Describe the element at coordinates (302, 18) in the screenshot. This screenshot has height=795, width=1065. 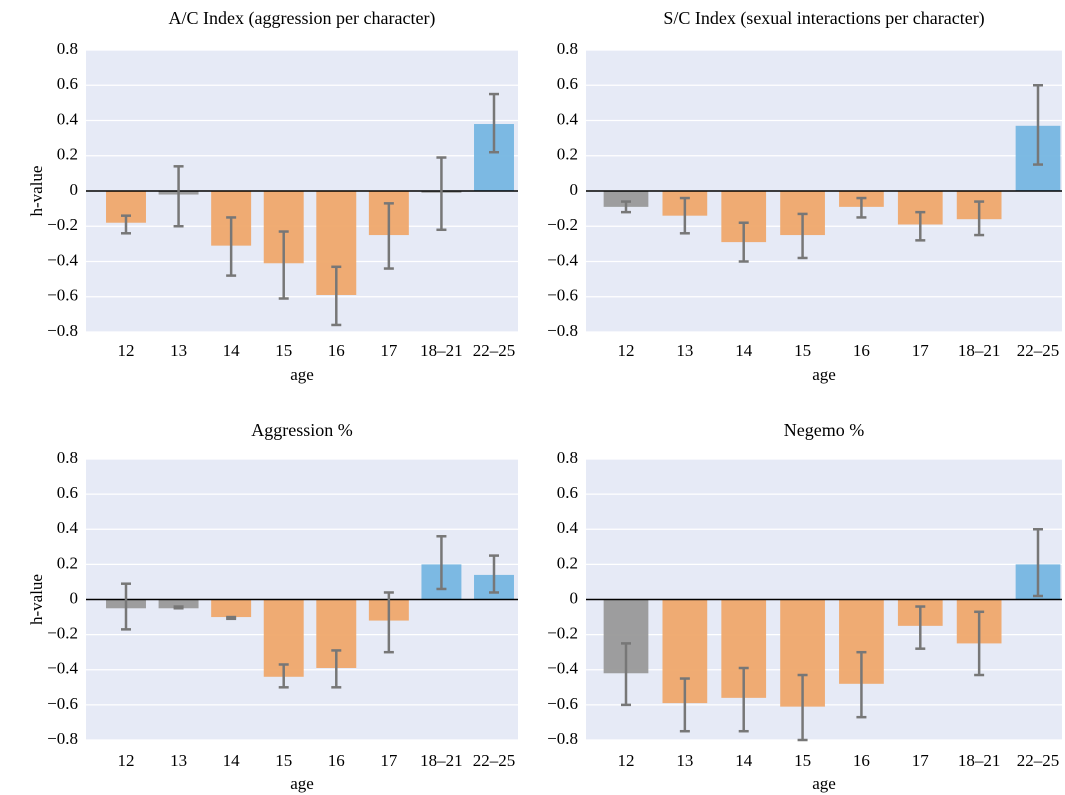
I see `subplot-title: A/C Index (aggression per character)` at that location.